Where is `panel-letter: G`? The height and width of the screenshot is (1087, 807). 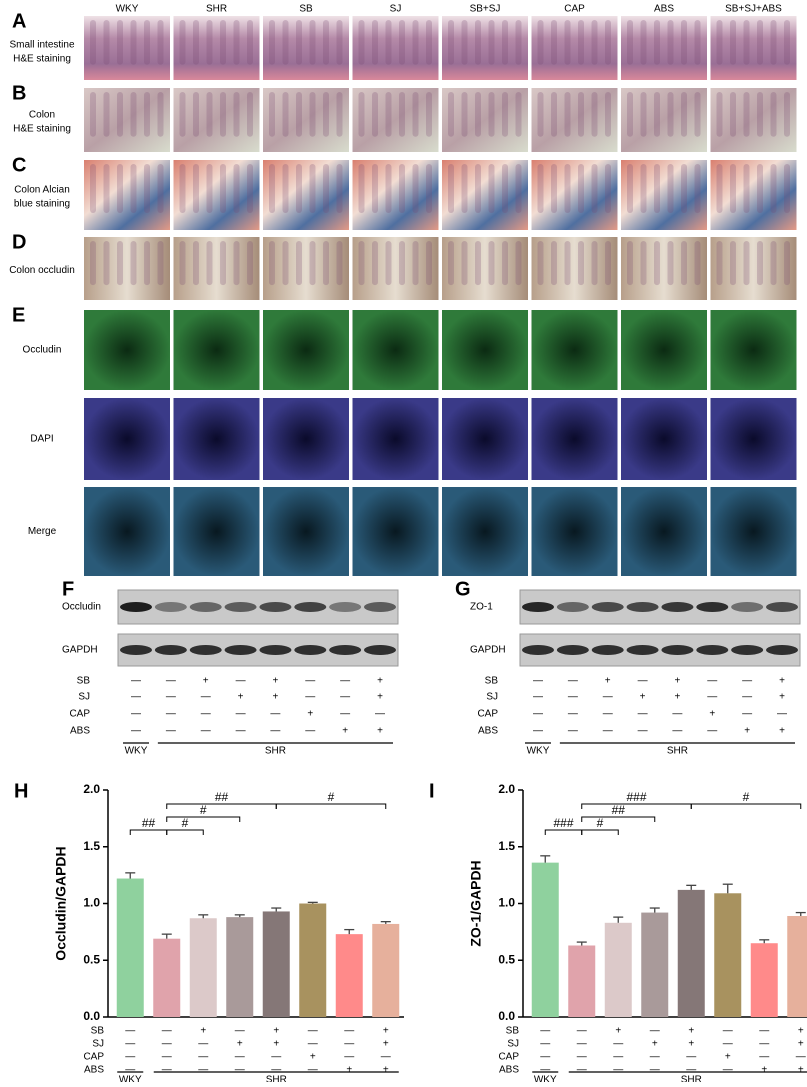
panel-letter: G is located at coordinates (463, 589).